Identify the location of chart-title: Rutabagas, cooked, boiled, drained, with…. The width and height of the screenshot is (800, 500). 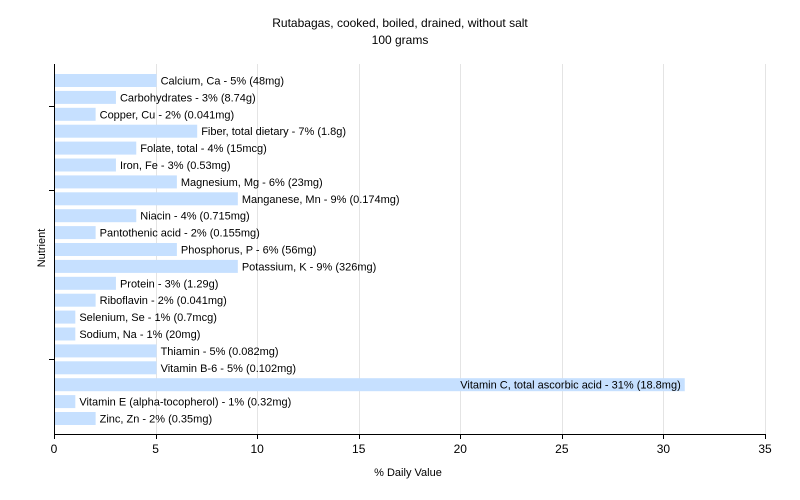
(400, 23).